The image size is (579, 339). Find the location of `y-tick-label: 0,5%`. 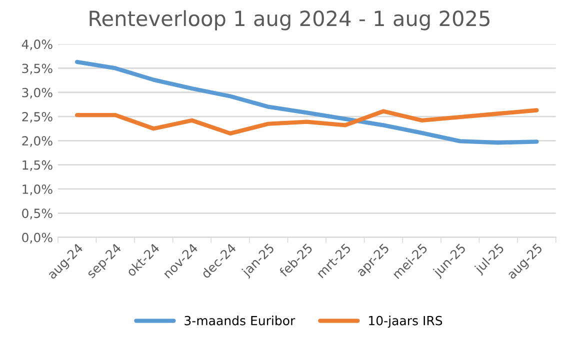

y-tick-label: 0,5% is located at coordinates (37, 214).